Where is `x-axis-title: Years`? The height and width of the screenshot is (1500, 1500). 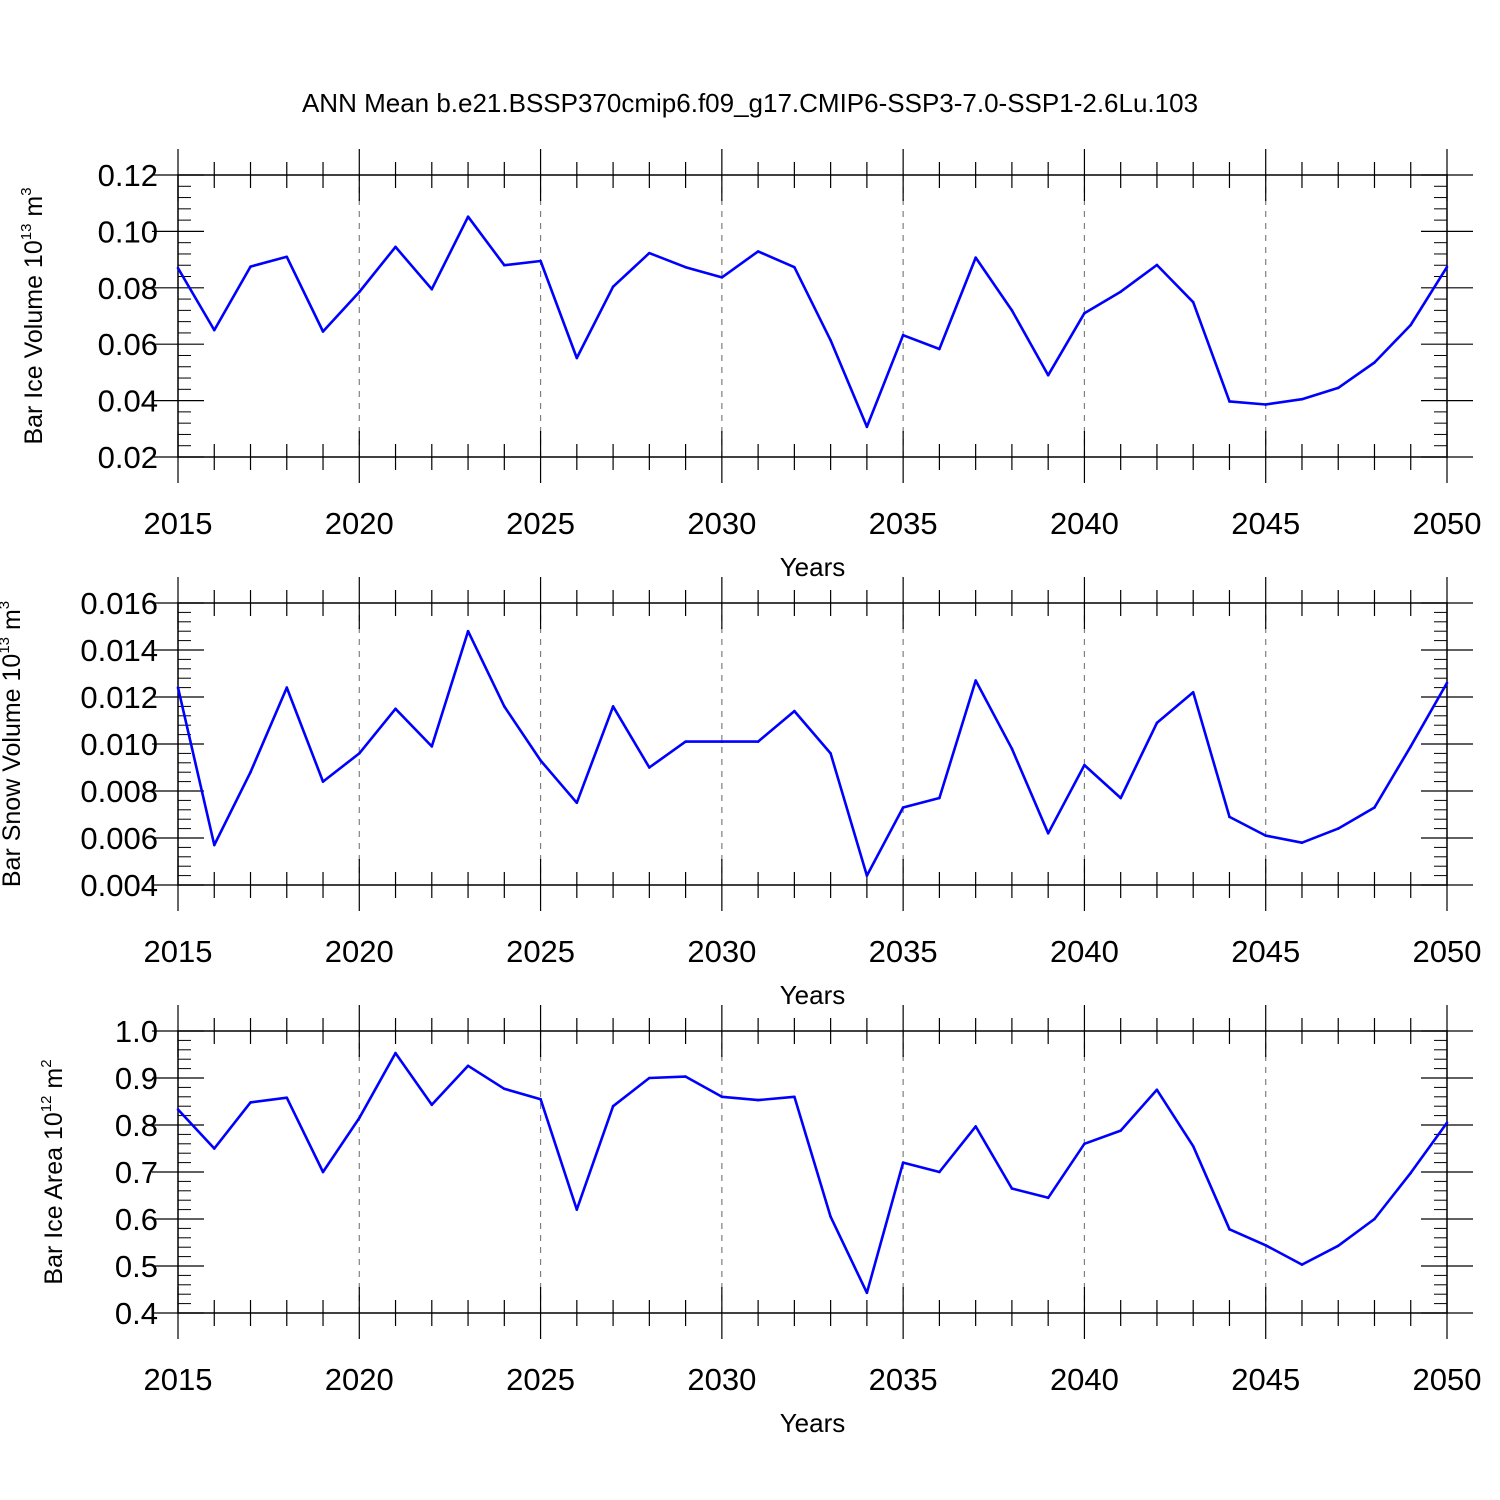 x-axis-title: Years is located at coordinates (813, 567).